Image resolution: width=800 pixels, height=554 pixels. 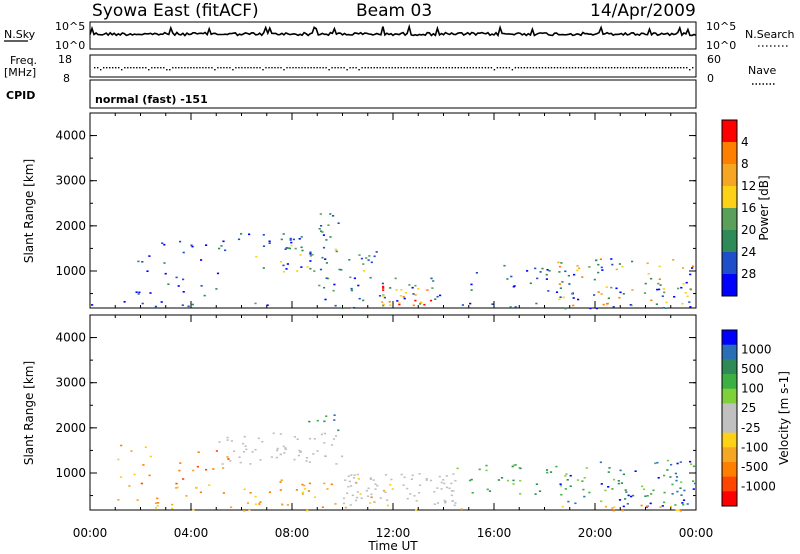 I want to click on y-tick-label: 3000, so click(x=70, y=181).